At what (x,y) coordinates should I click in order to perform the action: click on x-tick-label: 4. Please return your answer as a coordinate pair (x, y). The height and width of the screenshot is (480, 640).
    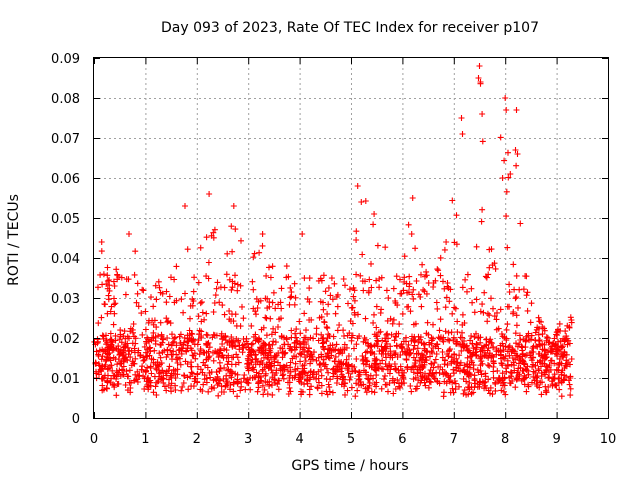
    Looking at the image, I should click on (299, 439).